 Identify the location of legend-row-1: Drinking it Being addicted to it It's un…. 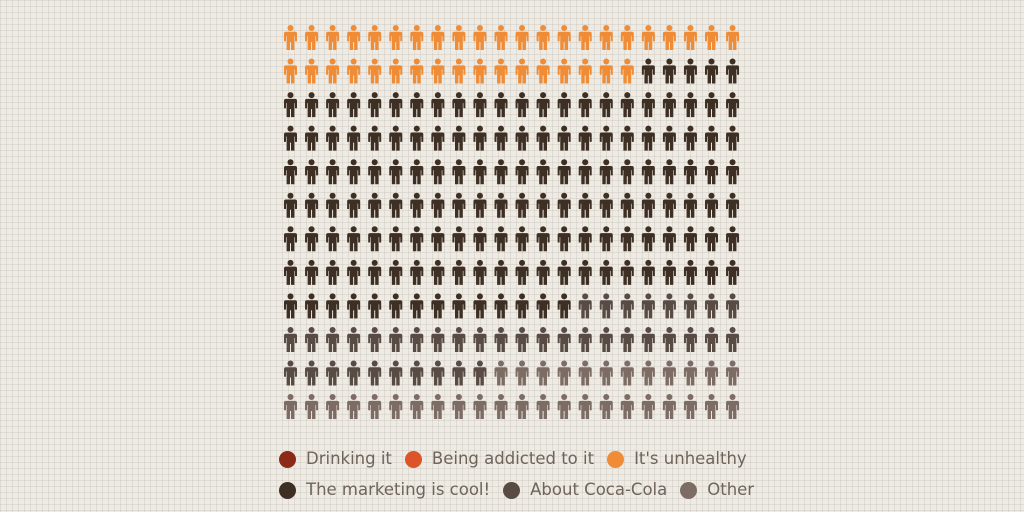
(514, 459).